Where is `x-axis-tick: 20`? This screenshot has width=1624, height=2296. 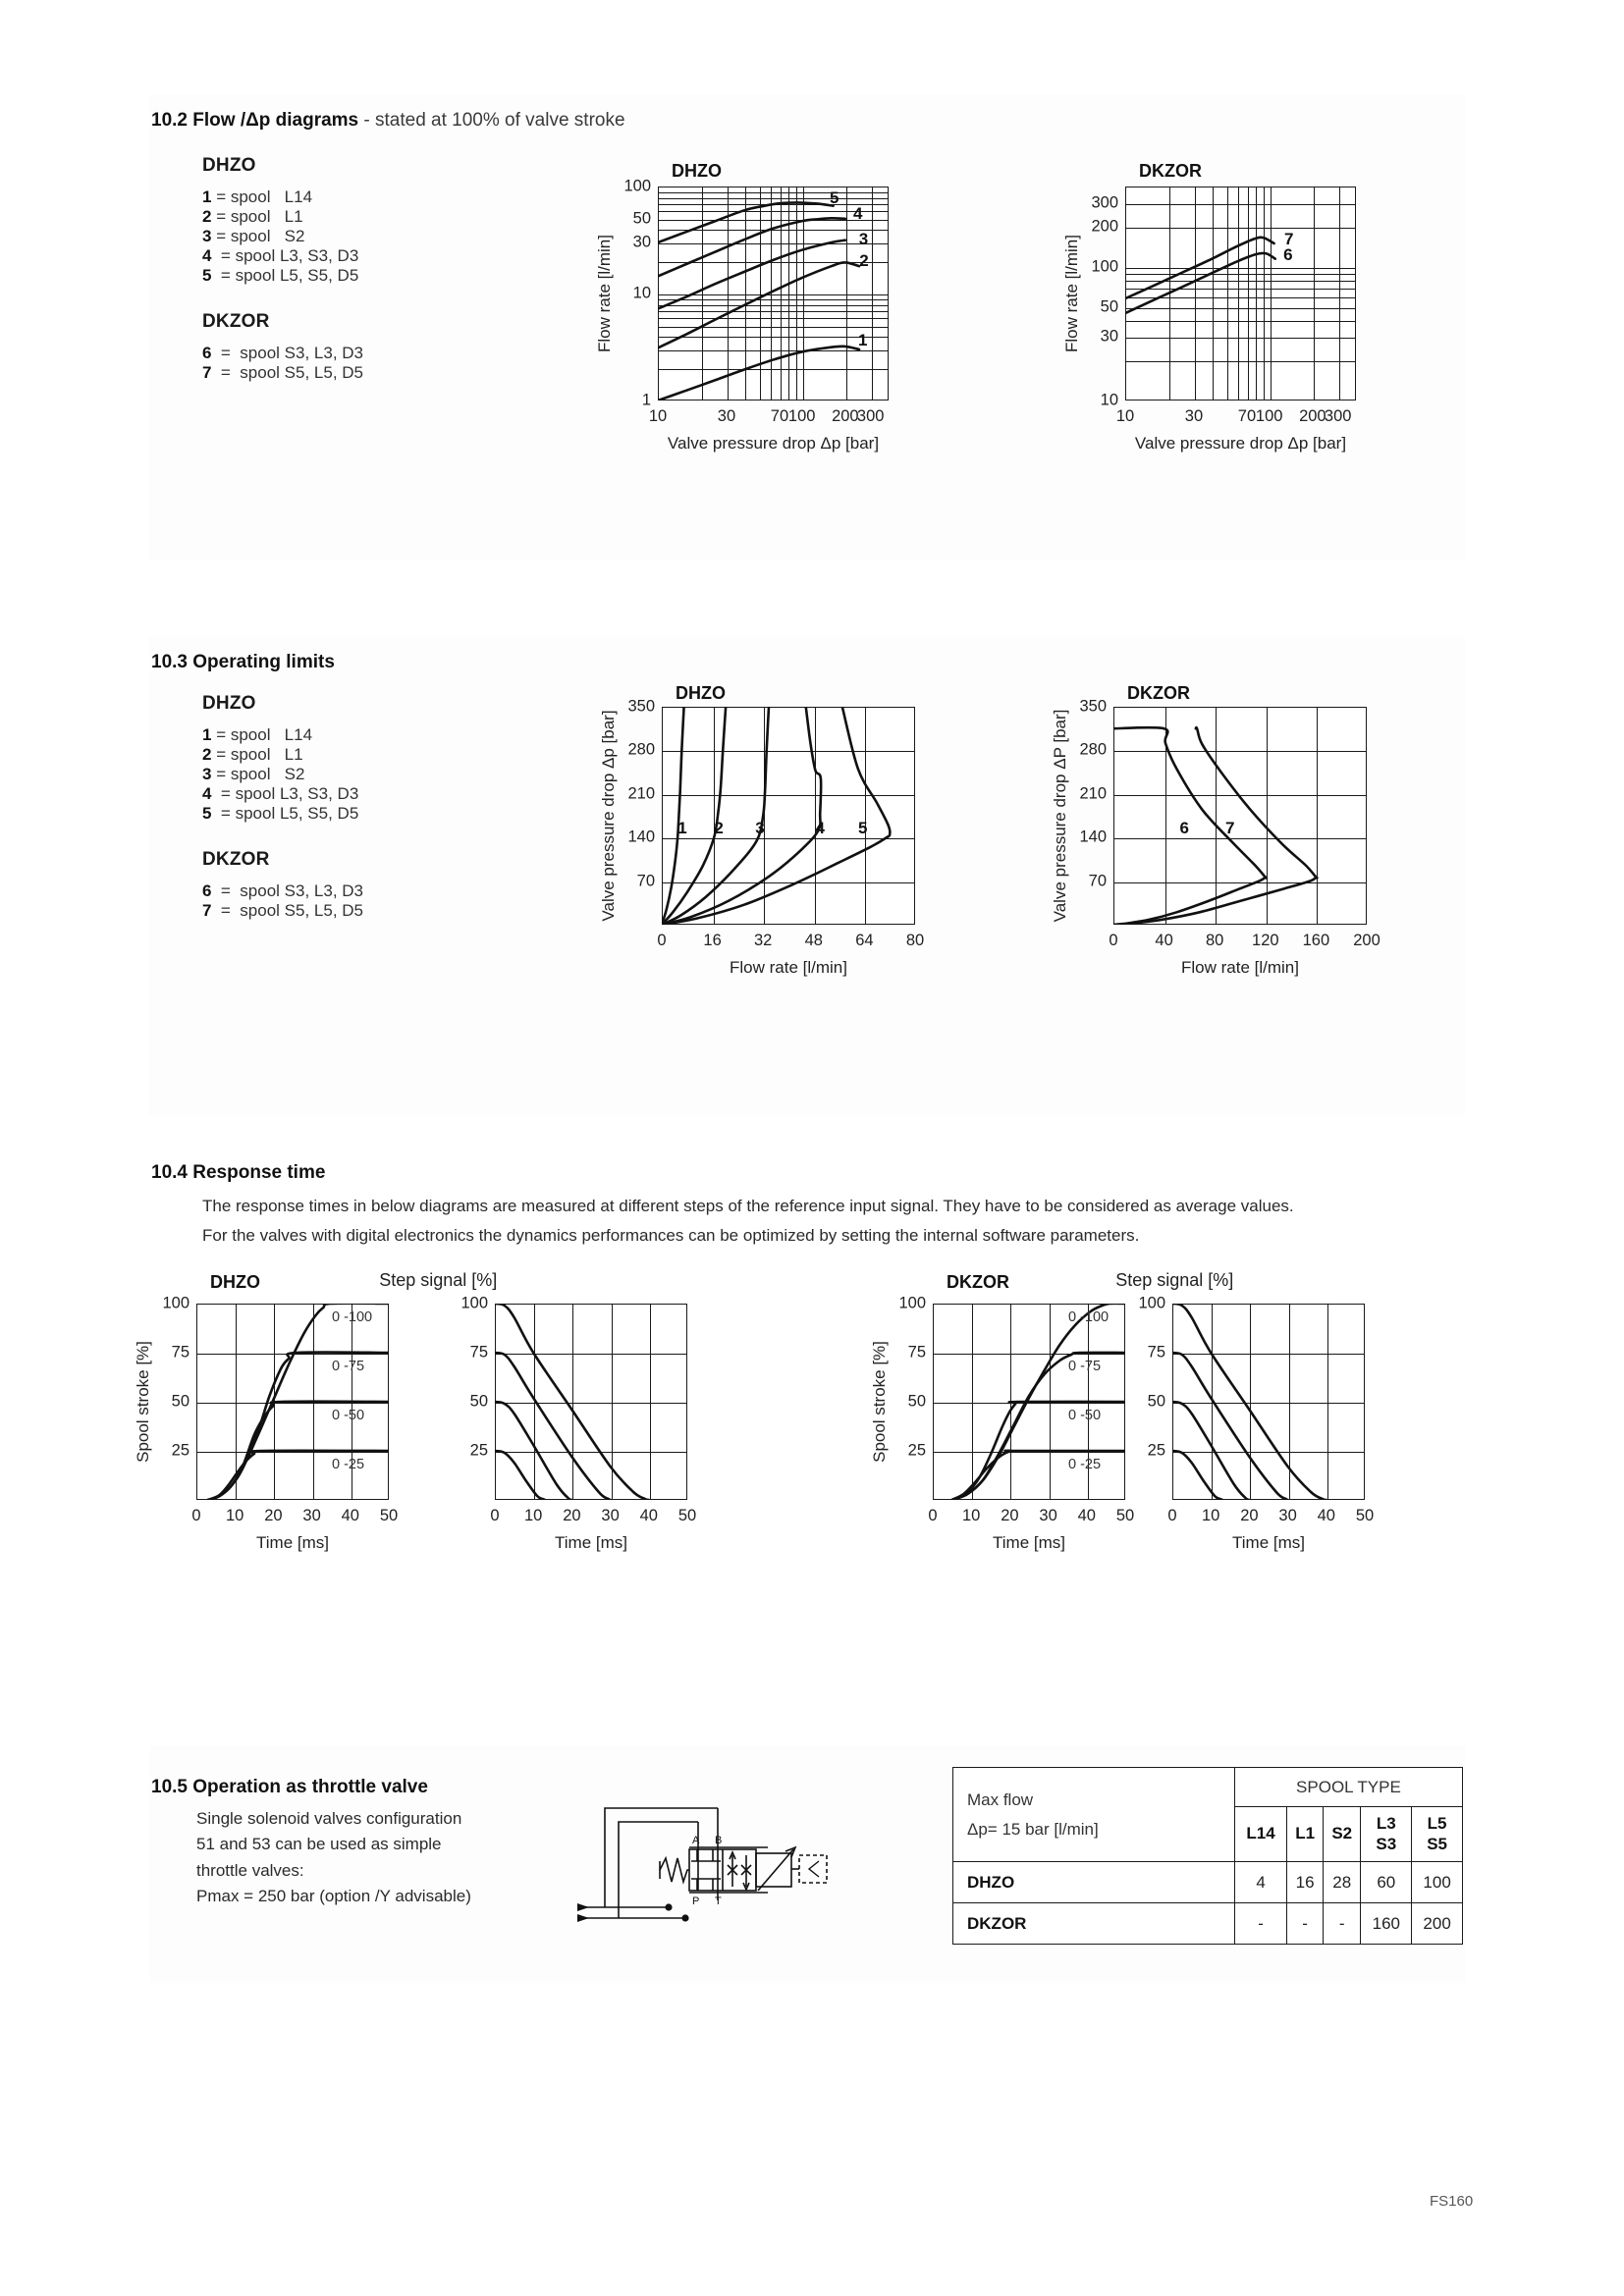 x-axis-tick: 20 is located at coordinates (572, 1515).